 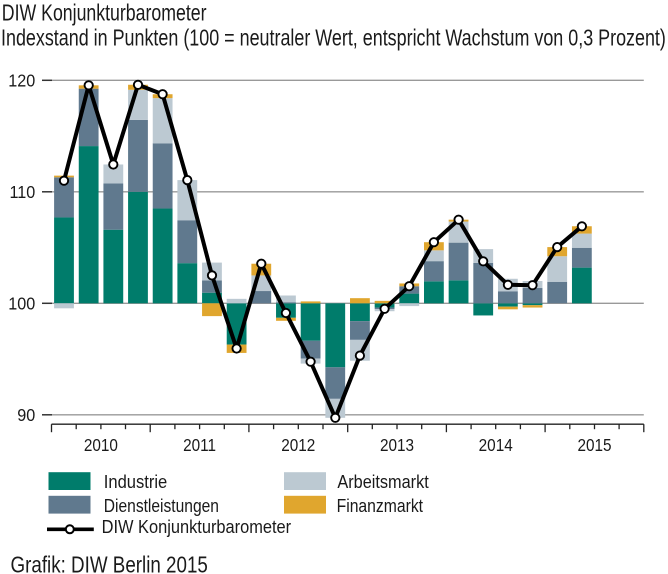 What do you see at coordinates (101, 445) in the screenshot?
I see `svg-text: 2010` at bounding box center [101, 445].